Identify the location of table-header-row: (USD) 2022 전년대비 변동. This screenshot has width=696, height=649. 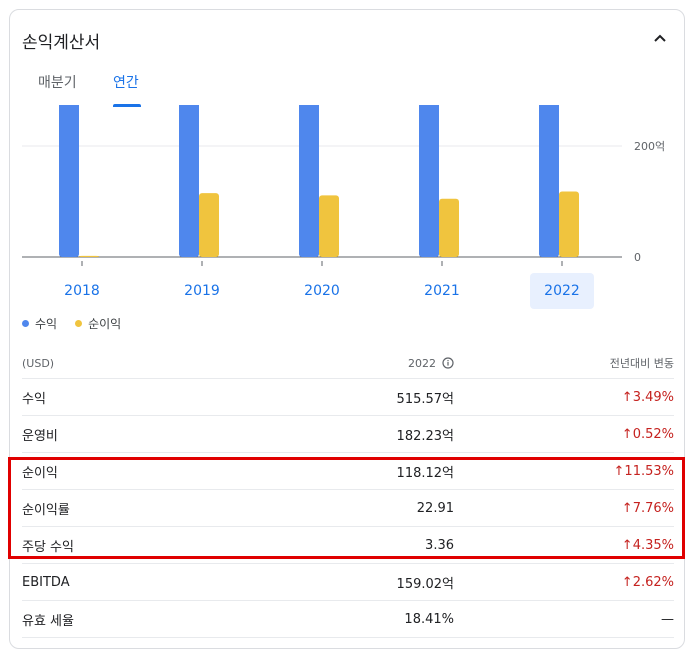
(348, 363).